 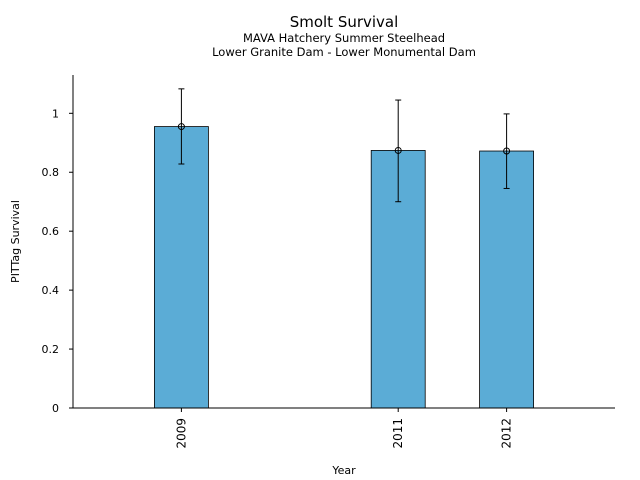 I want to click on chart-subtitle-line-2: Lower Granite Dam - Lower Monumental Dam, so click(x=344, y=52).